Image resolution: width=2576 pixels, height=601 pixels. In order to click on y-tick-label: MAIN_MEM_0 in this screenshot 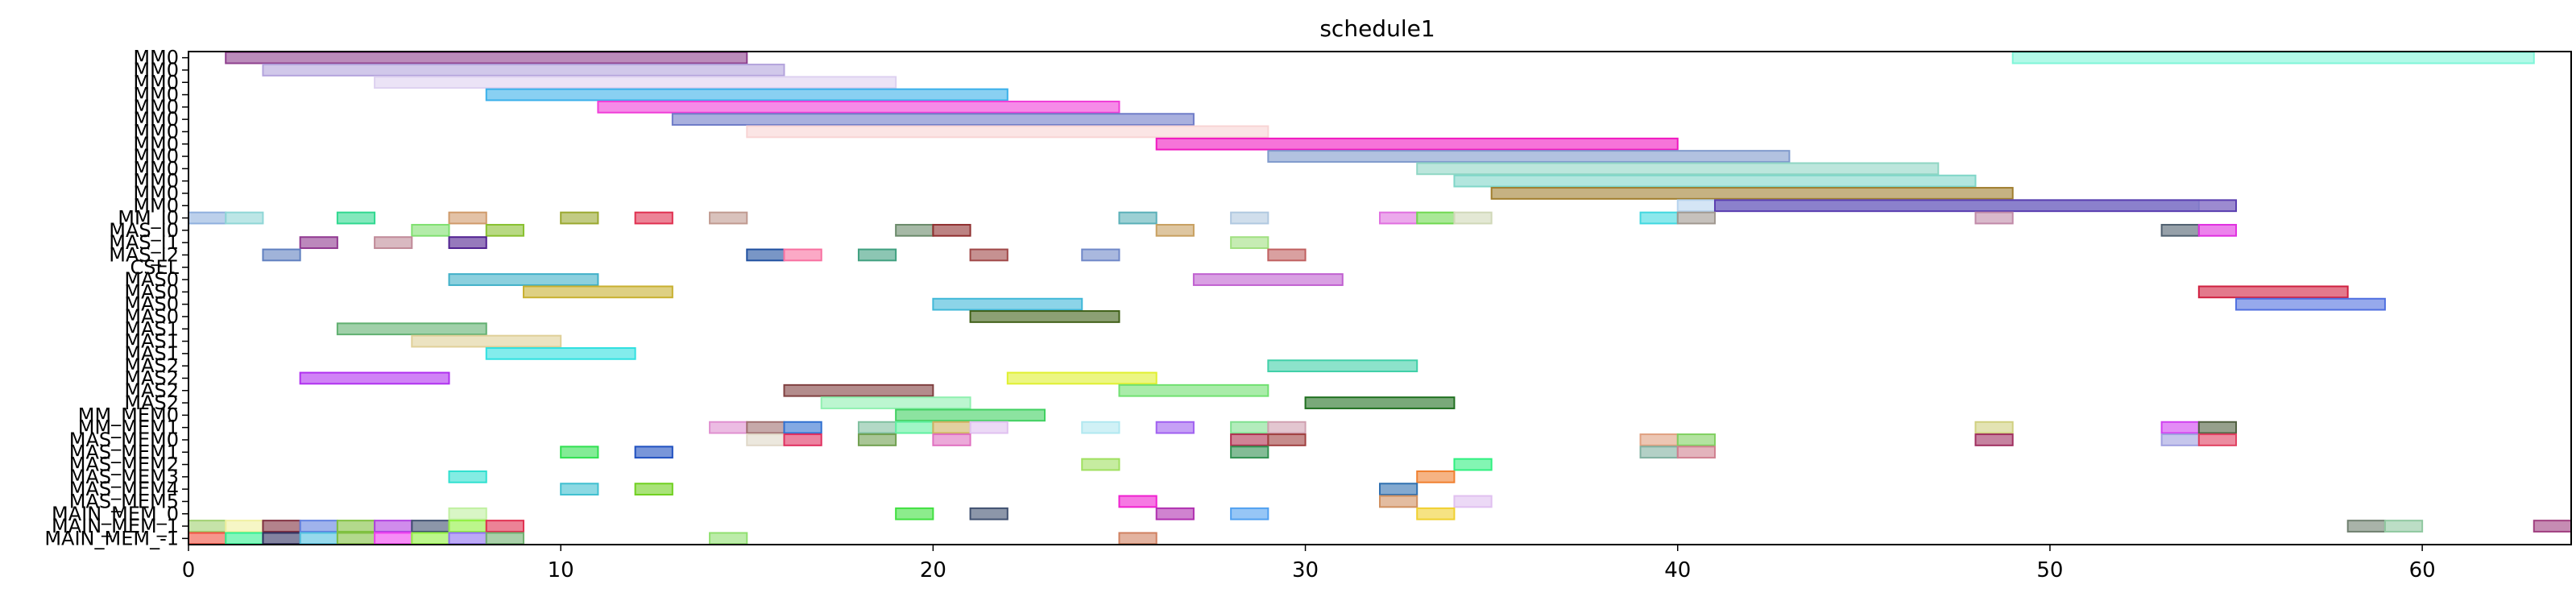, I will do `click(115, 514)`.